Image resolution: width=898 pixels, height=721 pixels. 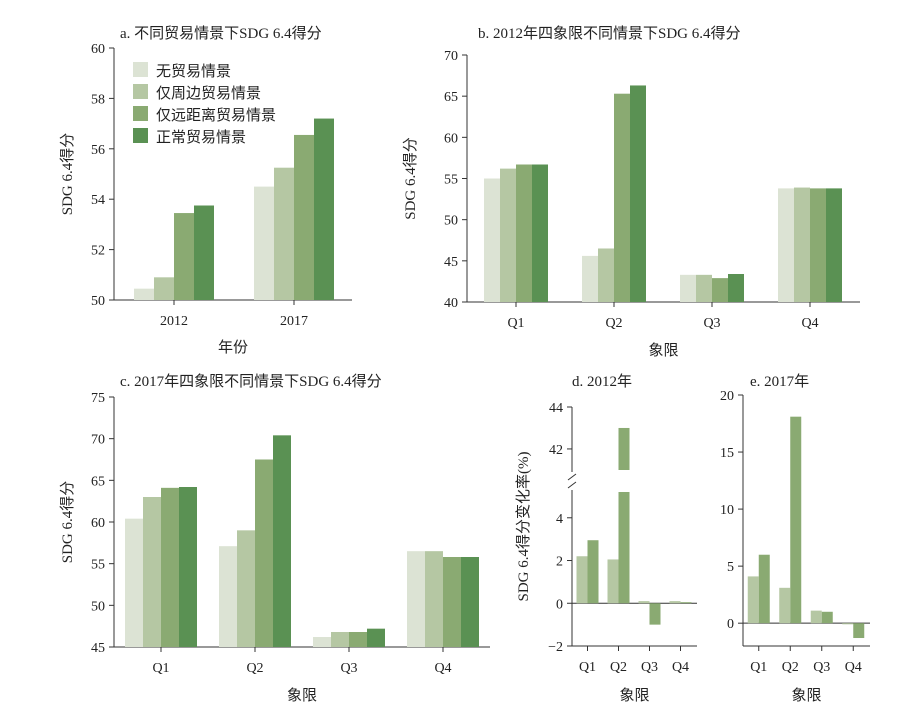 I want to click on y-tick-label: 4, so click(x=559, y=519).